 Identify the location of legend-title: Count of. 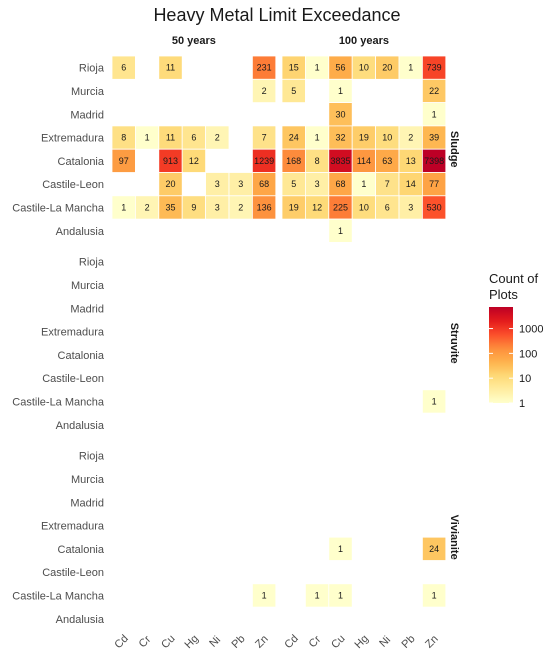
(514, 278).